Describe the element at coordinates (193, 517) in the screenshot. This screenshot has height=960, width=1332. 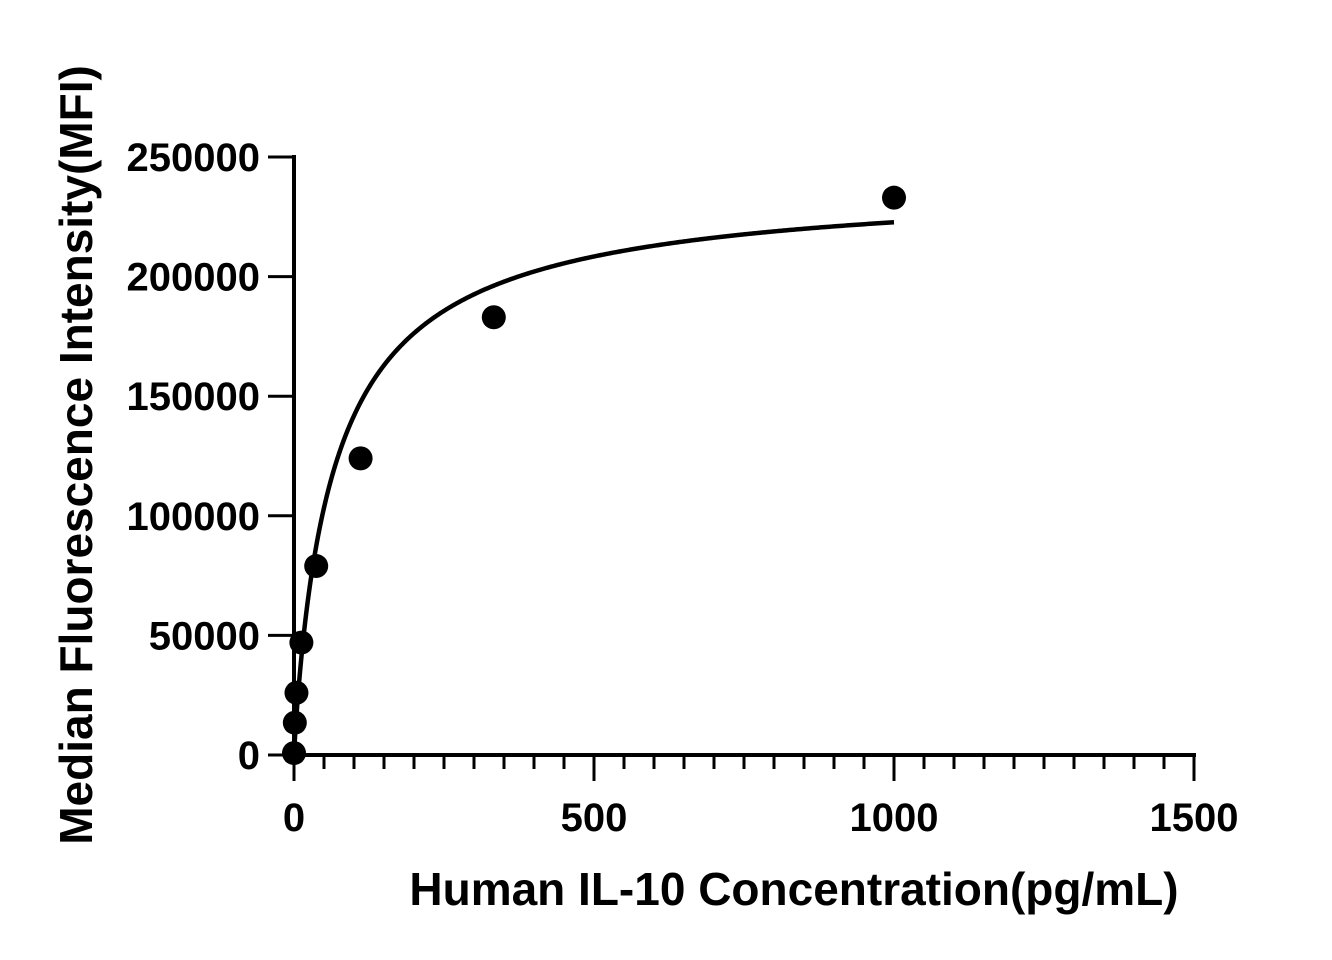
I see `y-tick-label: 100000` at that location.